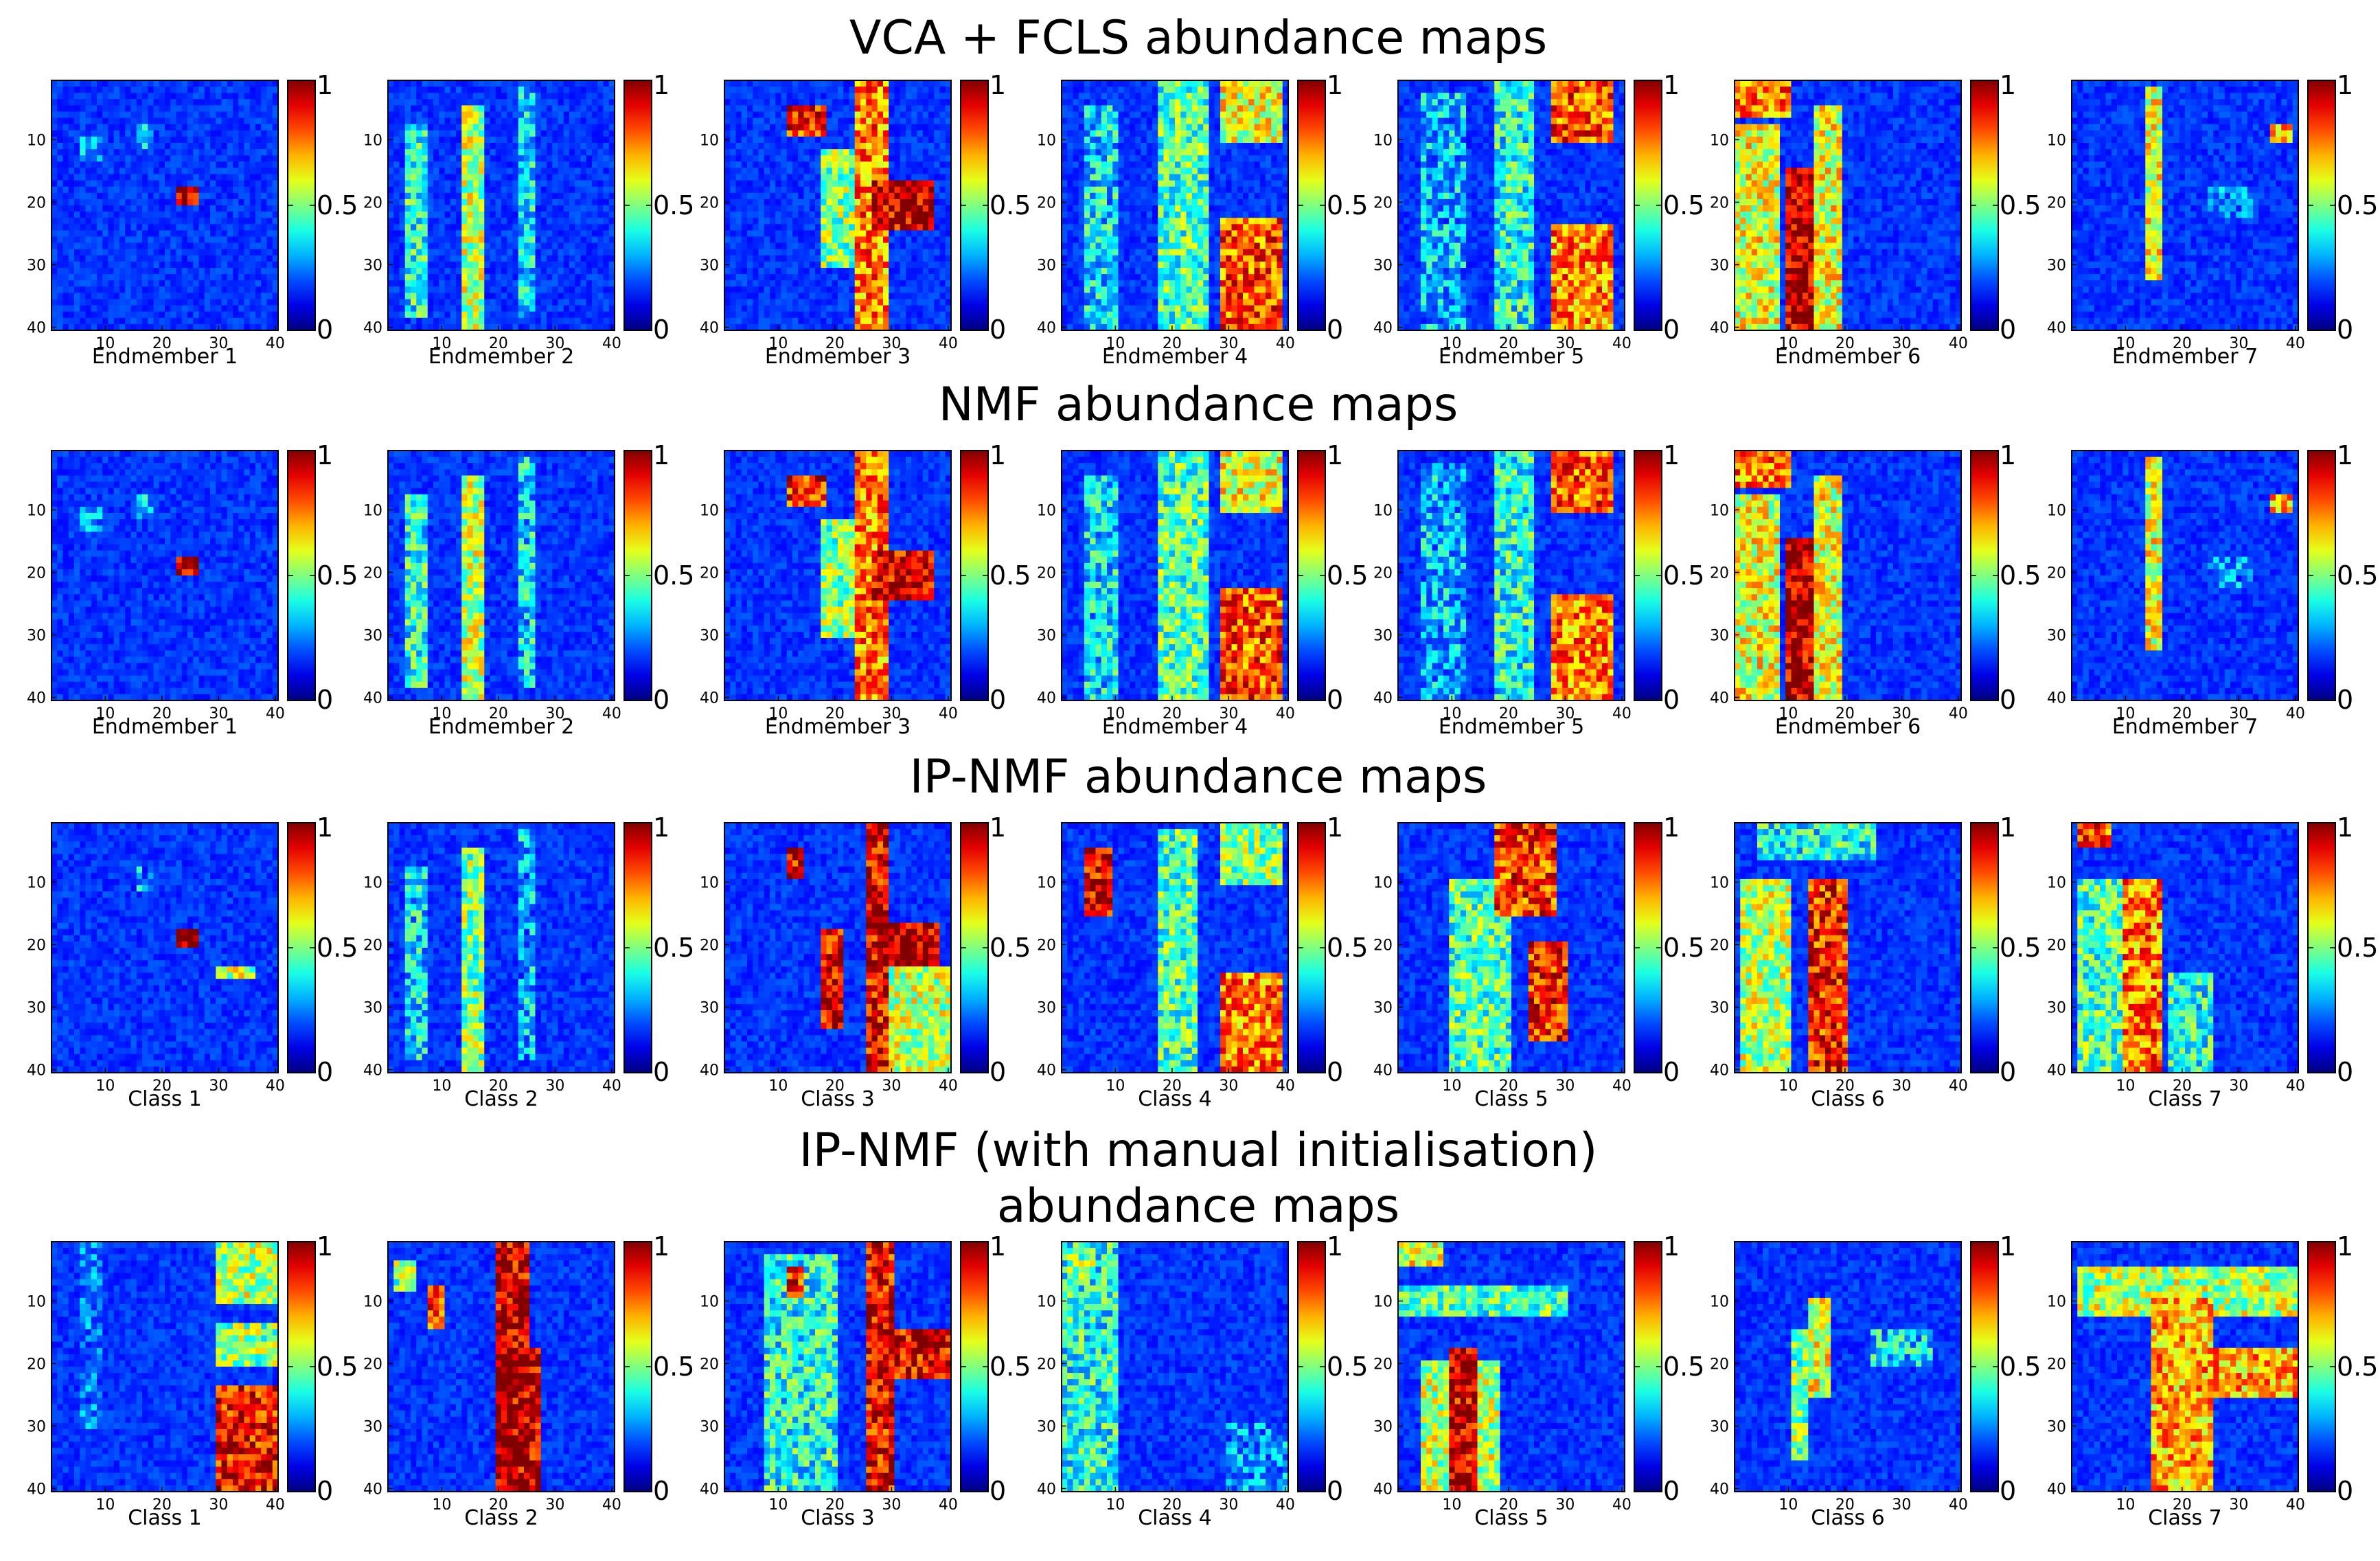  Describe the element at coordinates (997, 330) in the screenshot. I see `colorbar-tick-label: 0` at that location.